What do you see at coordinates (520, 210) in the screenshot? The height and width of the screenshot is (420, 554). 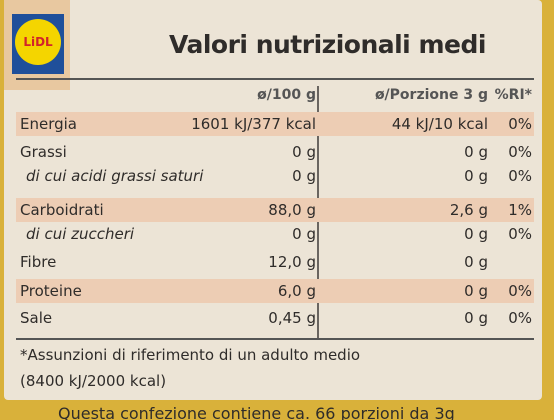 I see `value-cell: 1%` at bounding box center [520, 210].